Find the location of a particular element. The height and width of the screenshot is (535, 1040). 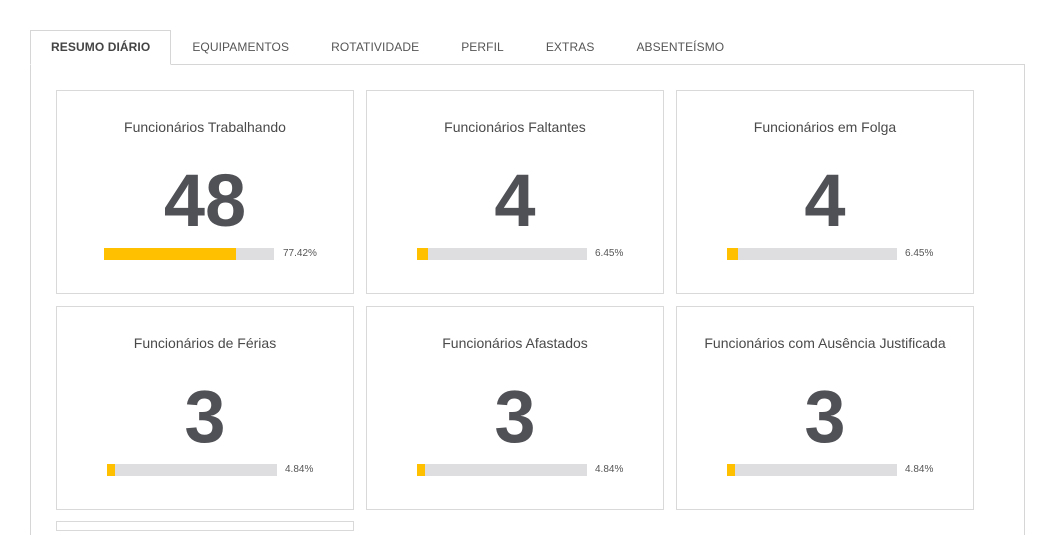

card-title: Funcionários Trabalhando is located at coordinates (205, 127).